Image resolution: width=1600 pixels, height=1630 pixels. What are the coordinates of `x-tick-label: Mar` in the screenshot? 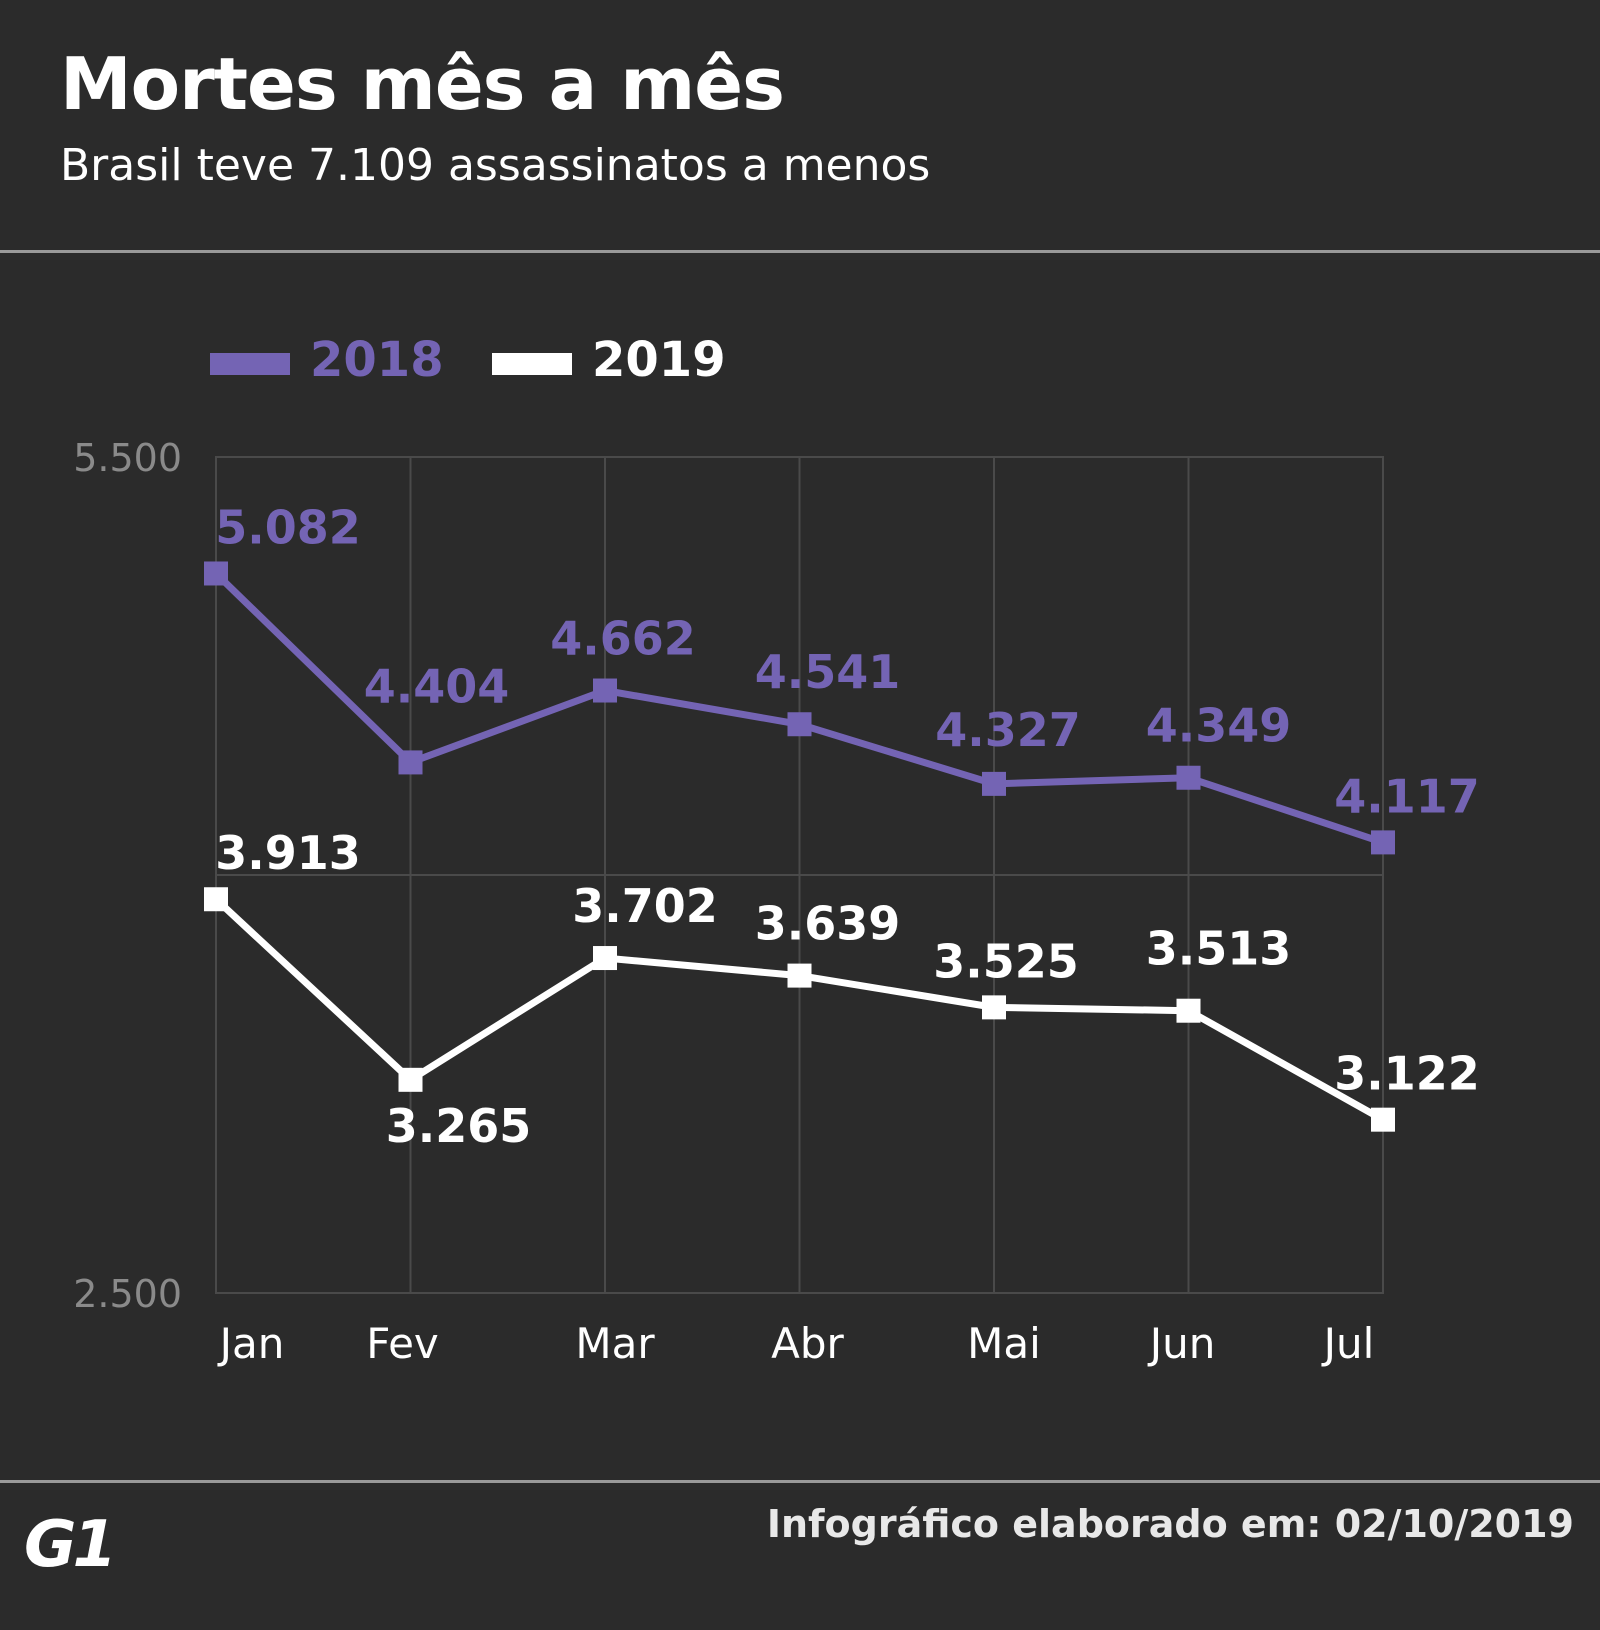 It's located at (615, 1343).